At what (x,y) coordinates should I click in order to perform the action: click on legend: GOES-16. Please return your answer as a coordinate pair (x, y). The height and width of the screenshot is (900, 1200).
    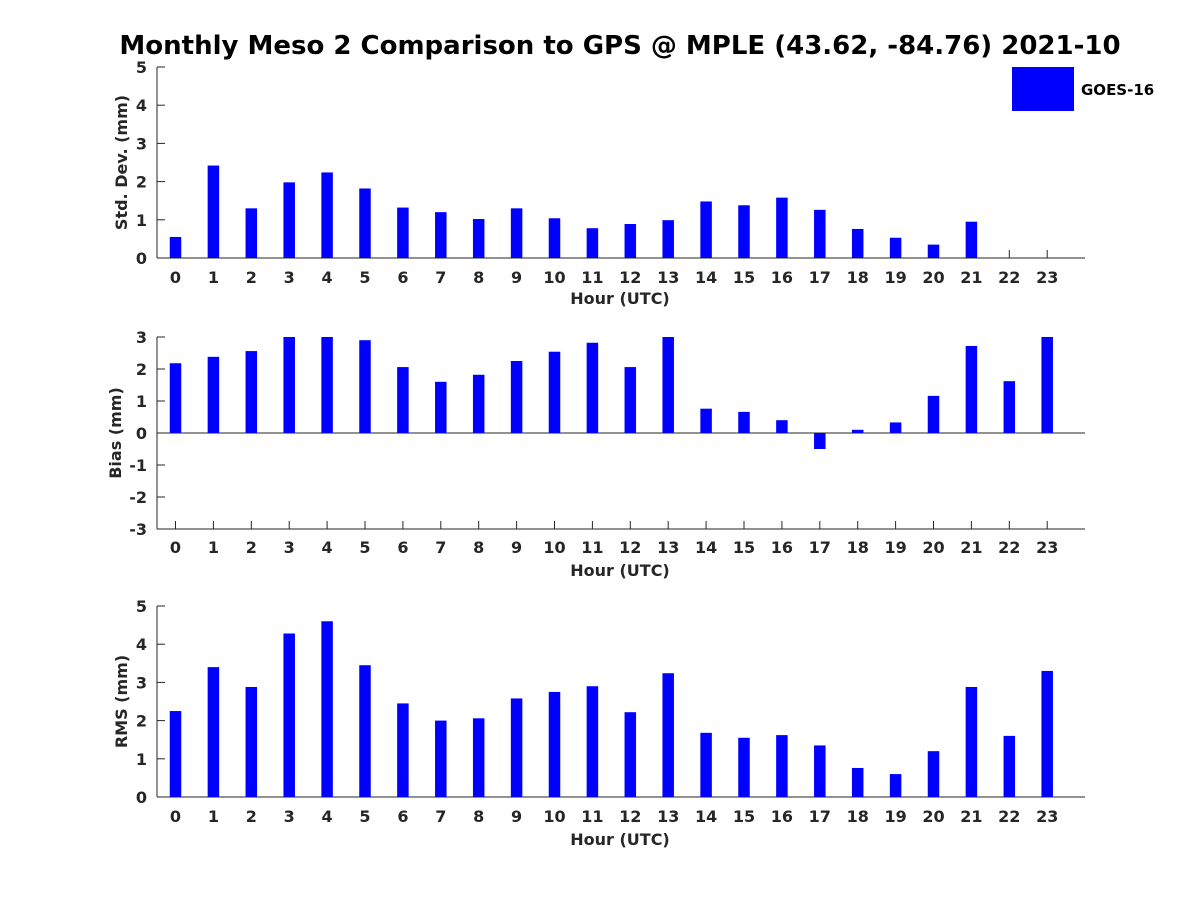
    Looking at the image, I should click on (1083, 89).